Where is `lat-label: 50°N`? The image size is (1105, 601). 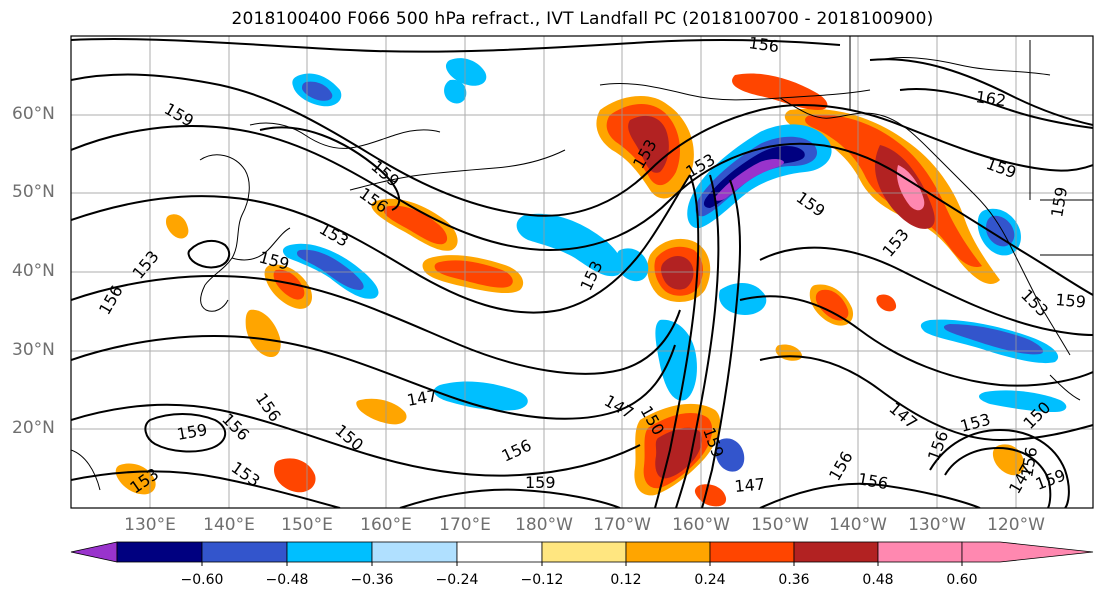
lat-label: 50°N is located at coordinates (33, 192).